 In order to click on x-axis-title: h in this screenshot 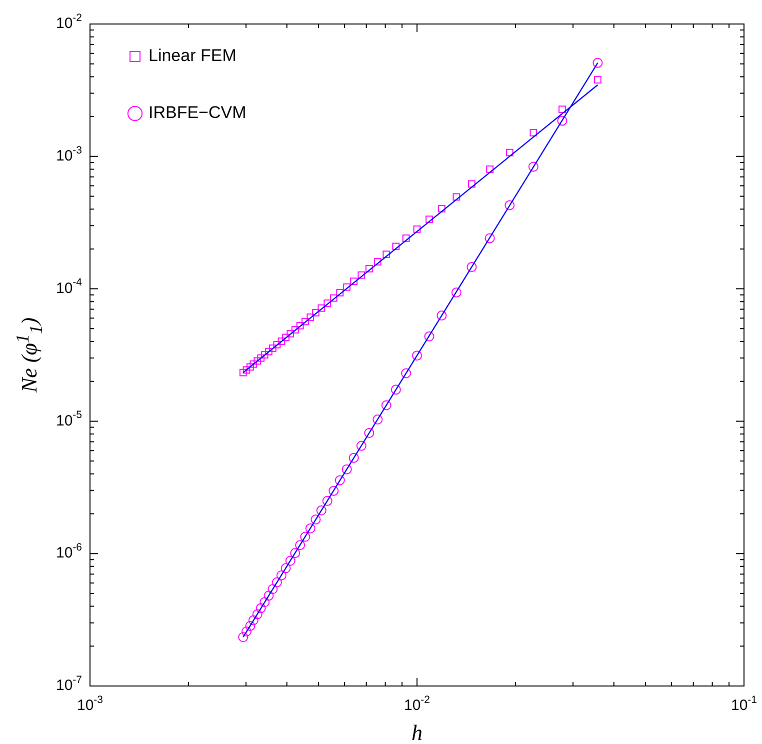, I will do `click(417, 732)`.